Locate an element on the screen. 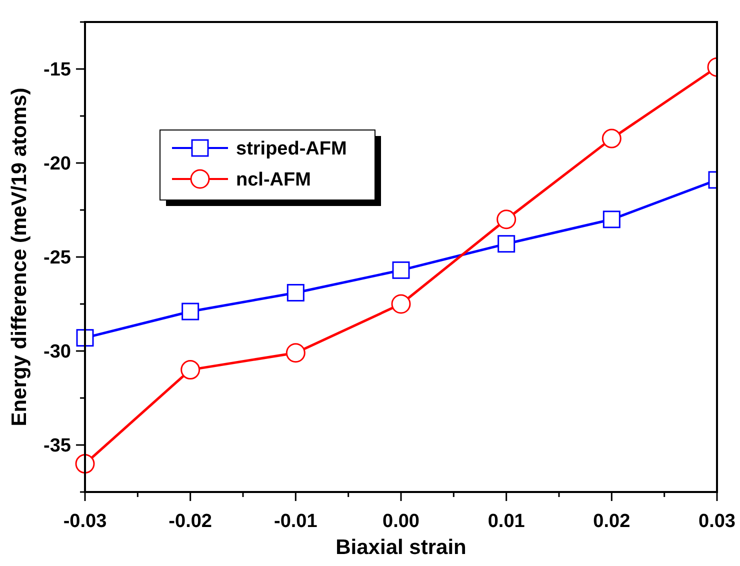 The width and height of the screenshot is (740, 566). legend-label: ncl-AFM is located at coordinates (273, 180).